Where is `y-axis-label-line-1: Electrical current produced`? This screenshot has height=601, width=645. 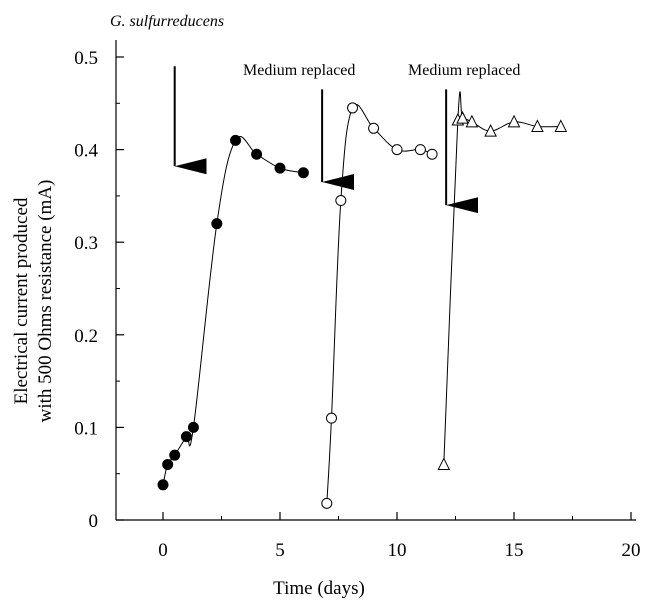
y-axis-label-line-1: Electrical current produced is located at coordinates (21, 300).